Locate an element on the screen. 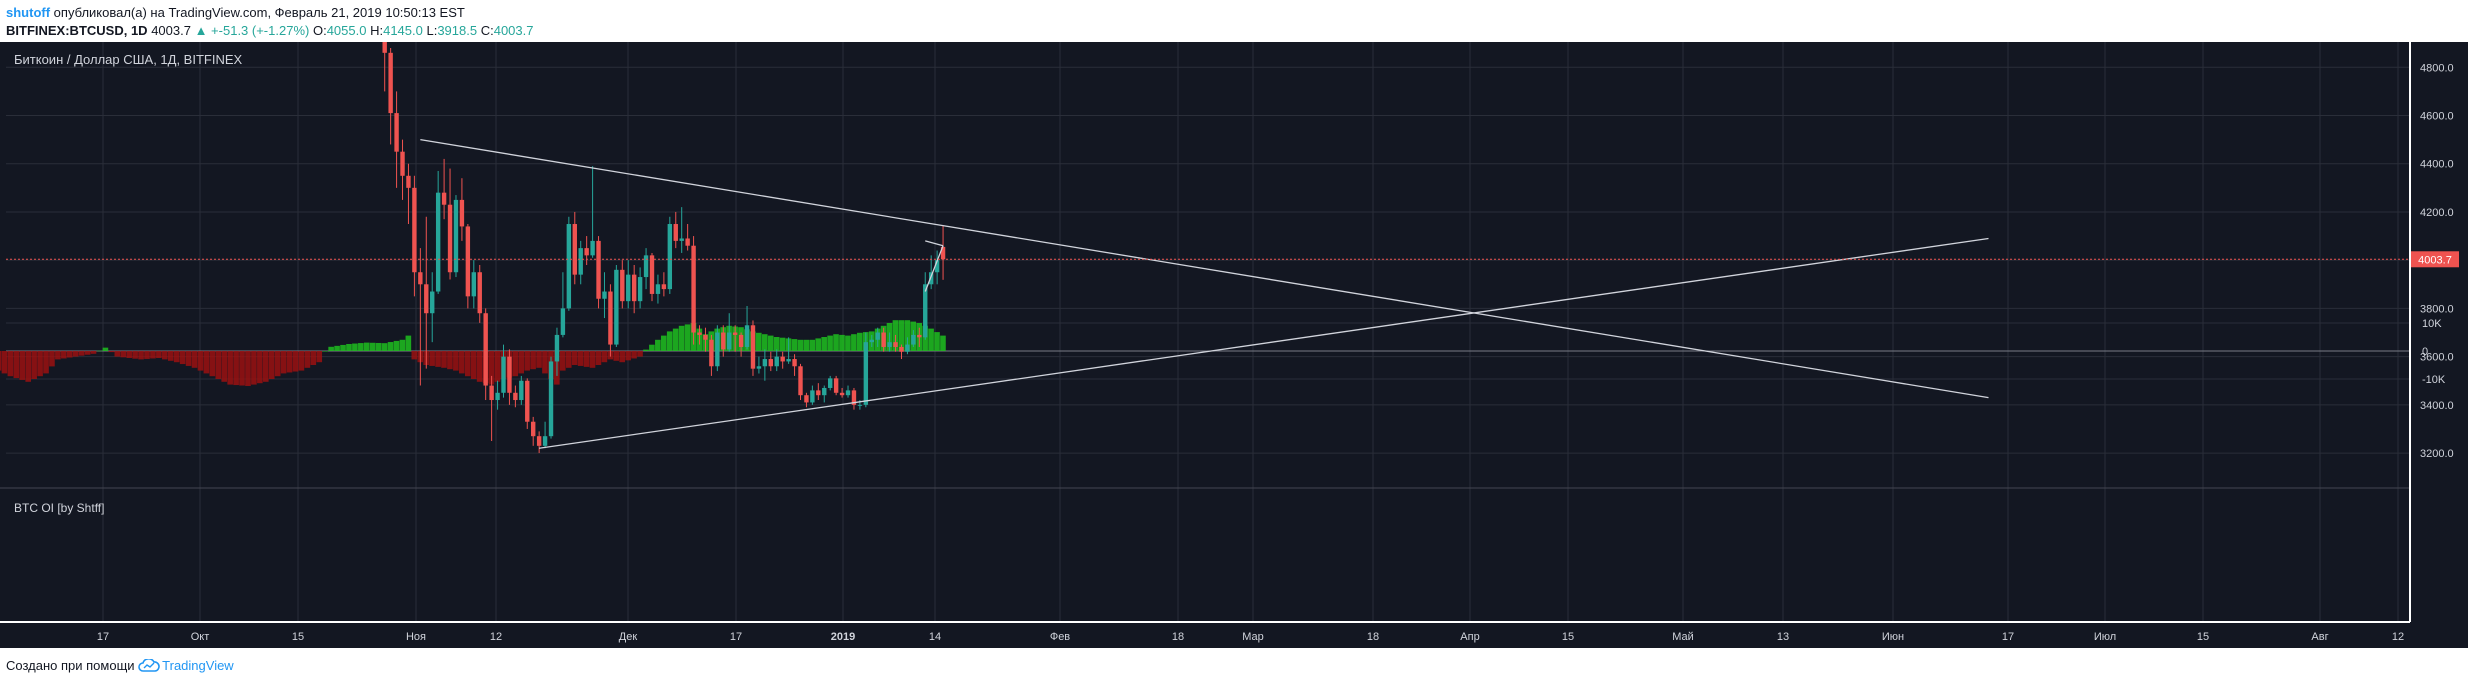 Image resolution: width=2468 pixels, height=683 pixels. time-tick-label: Авг is located at coordinates (2319, 637).